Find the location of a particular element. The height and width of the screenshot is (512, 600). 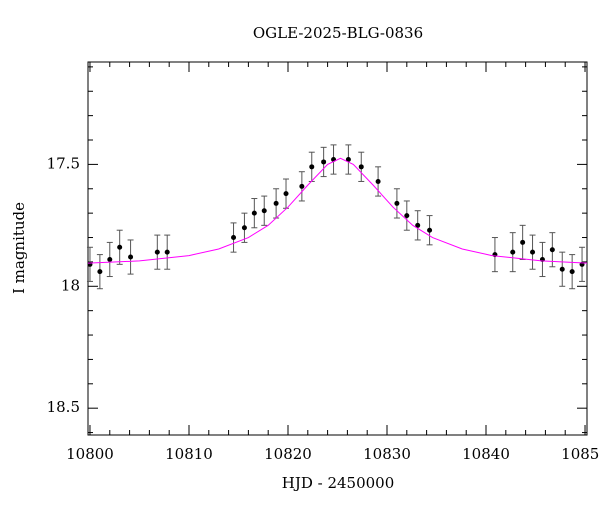

x-tick-label: 10840 is located at coordinates (486, 454).